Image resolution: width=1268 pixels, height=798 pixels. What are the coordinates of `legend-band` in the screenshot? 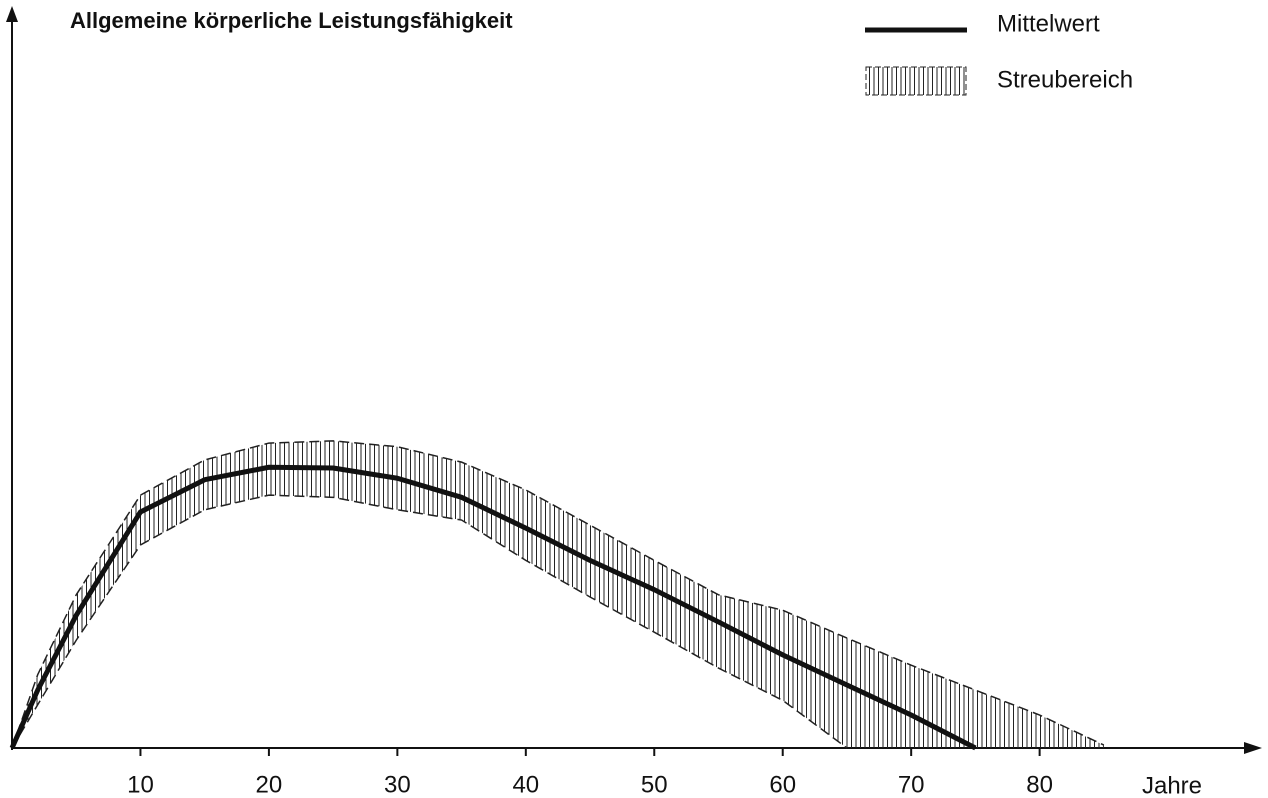 It's located at (916, 81).